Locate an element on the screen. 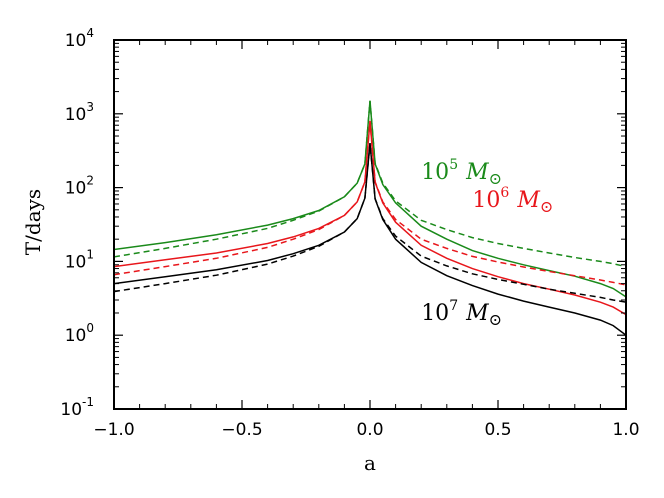  annotation-layer: 105 M⊙106 M⊙ 107 M⊙ is located at coordinates (487, 243).